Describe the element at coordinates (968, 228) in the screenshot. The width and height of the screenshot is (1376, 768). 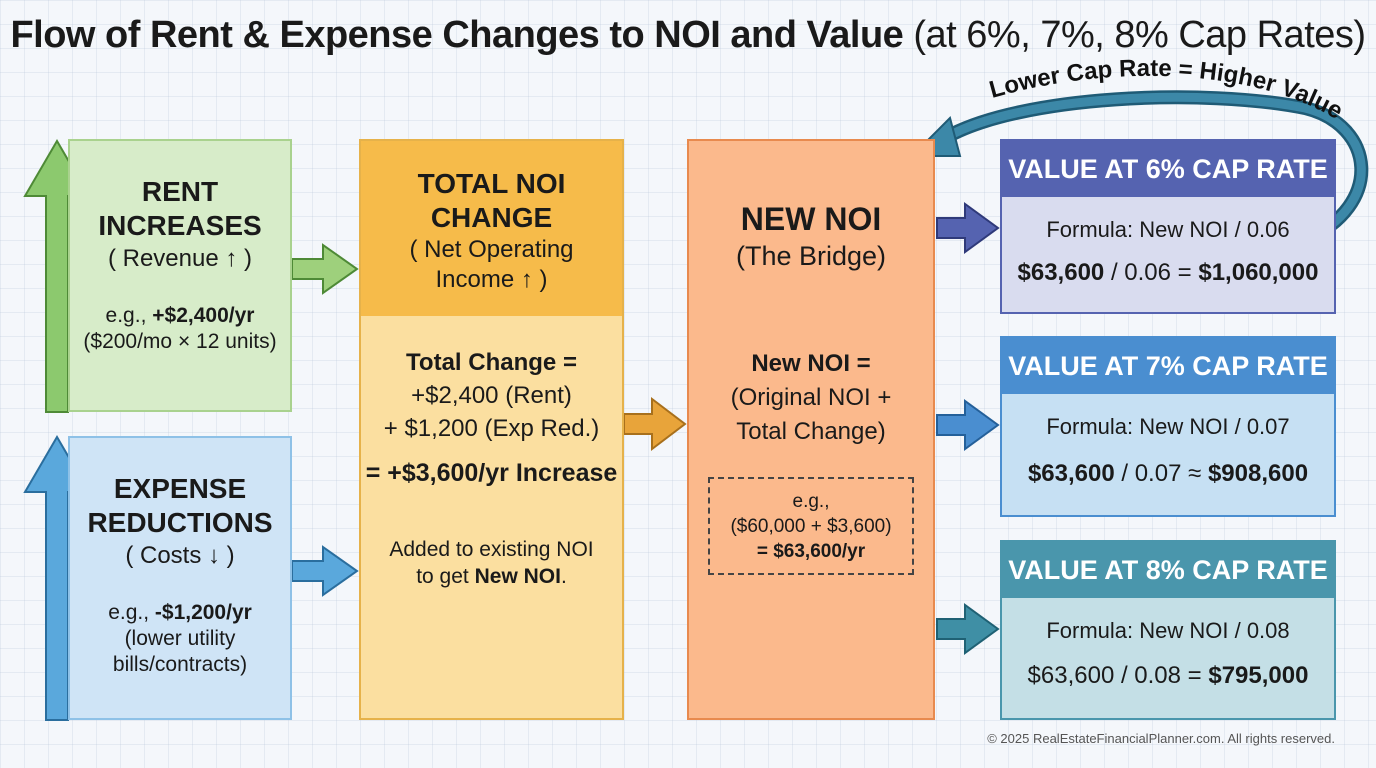
I see `noi-to-cap6-arrow-icon` at that location.